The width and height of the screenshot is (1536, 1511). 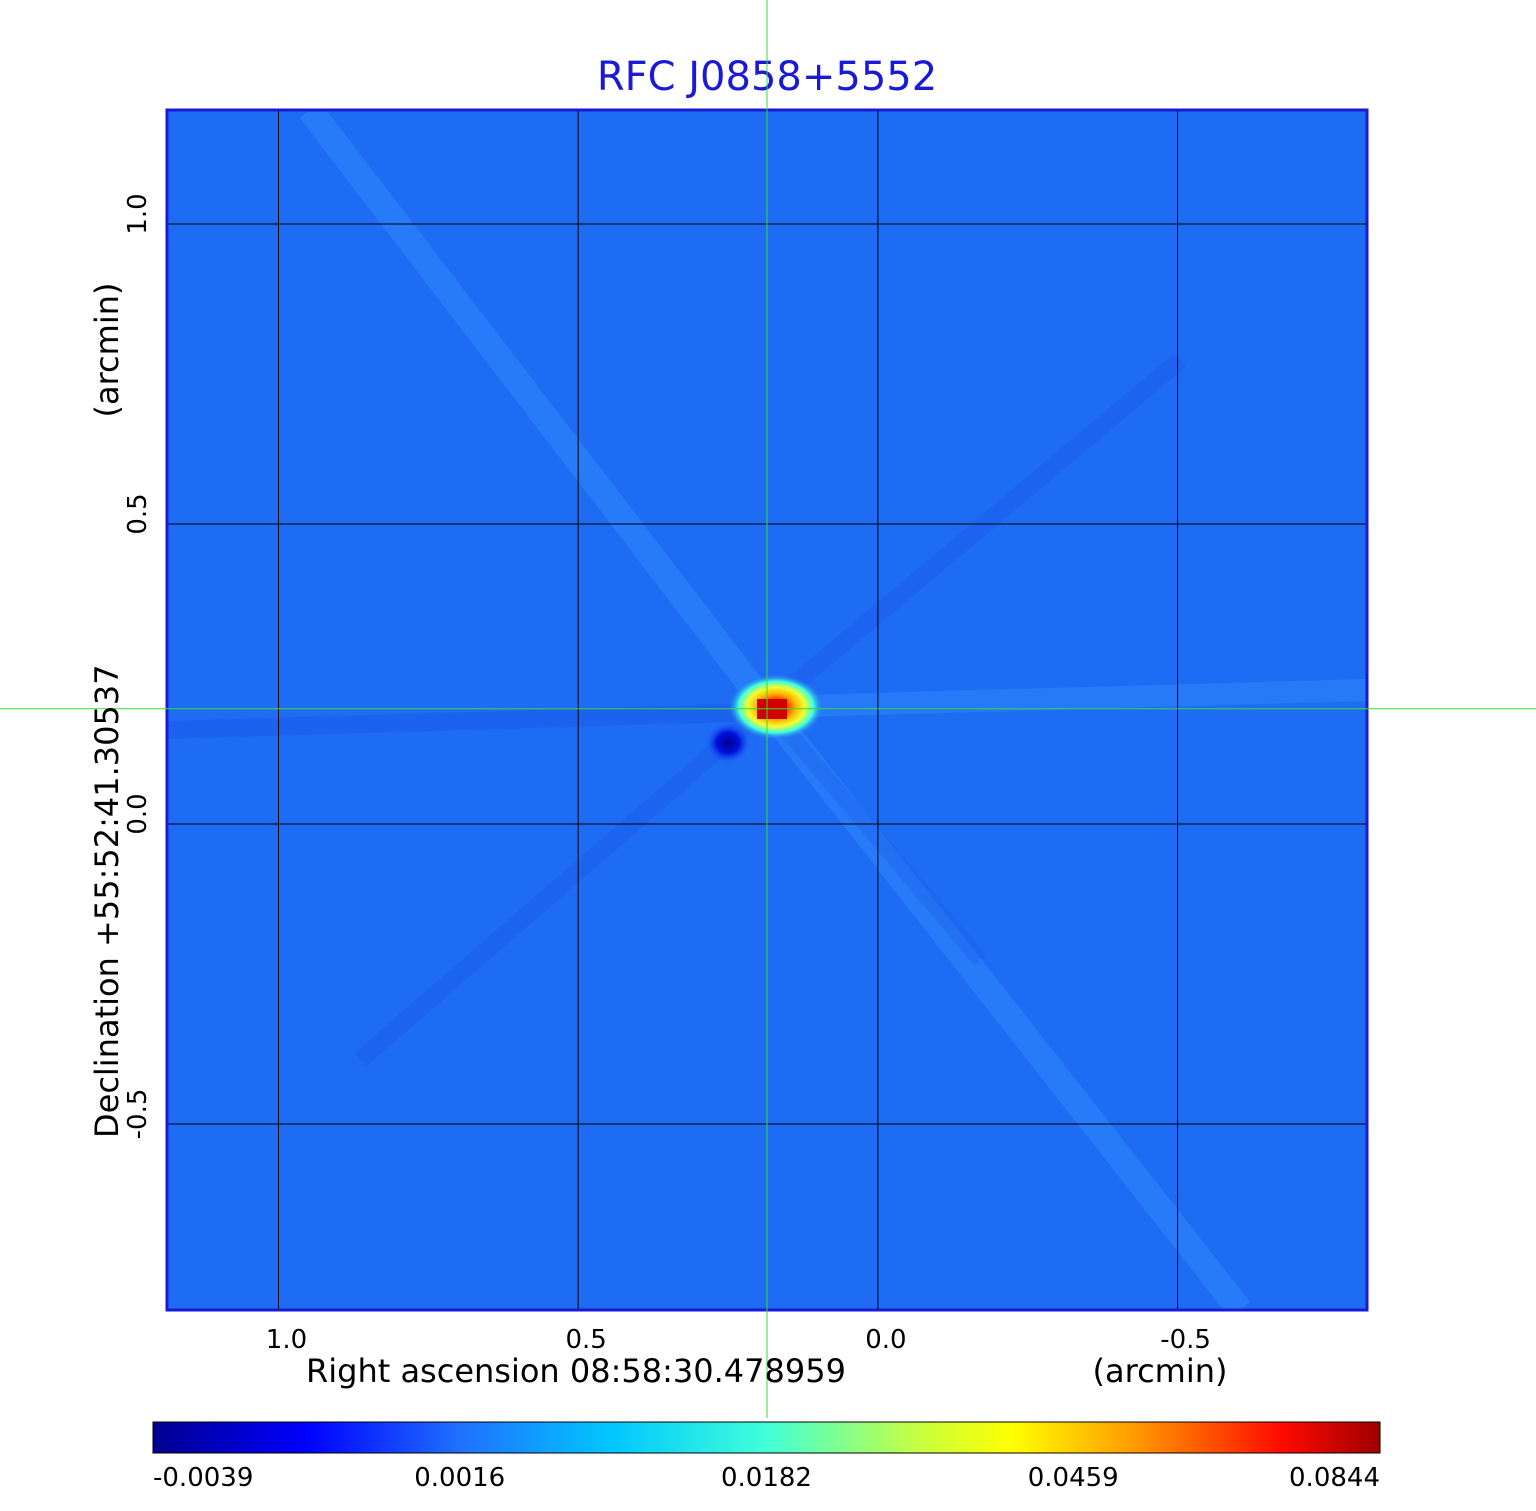 I want to click on colorbar-tick-label: 0.0844, so click(x=1334, y=1478).